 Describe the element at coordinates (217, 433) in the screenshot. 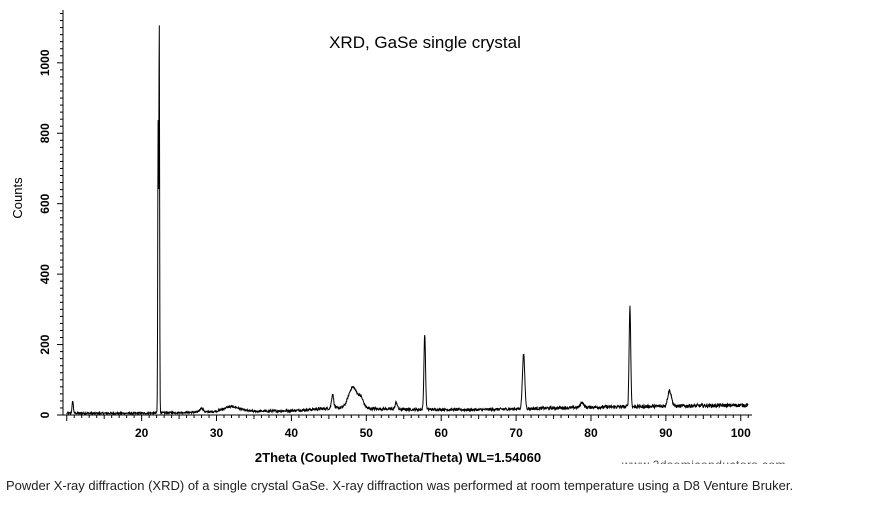

I see `x-tick-label: 30` at that location.